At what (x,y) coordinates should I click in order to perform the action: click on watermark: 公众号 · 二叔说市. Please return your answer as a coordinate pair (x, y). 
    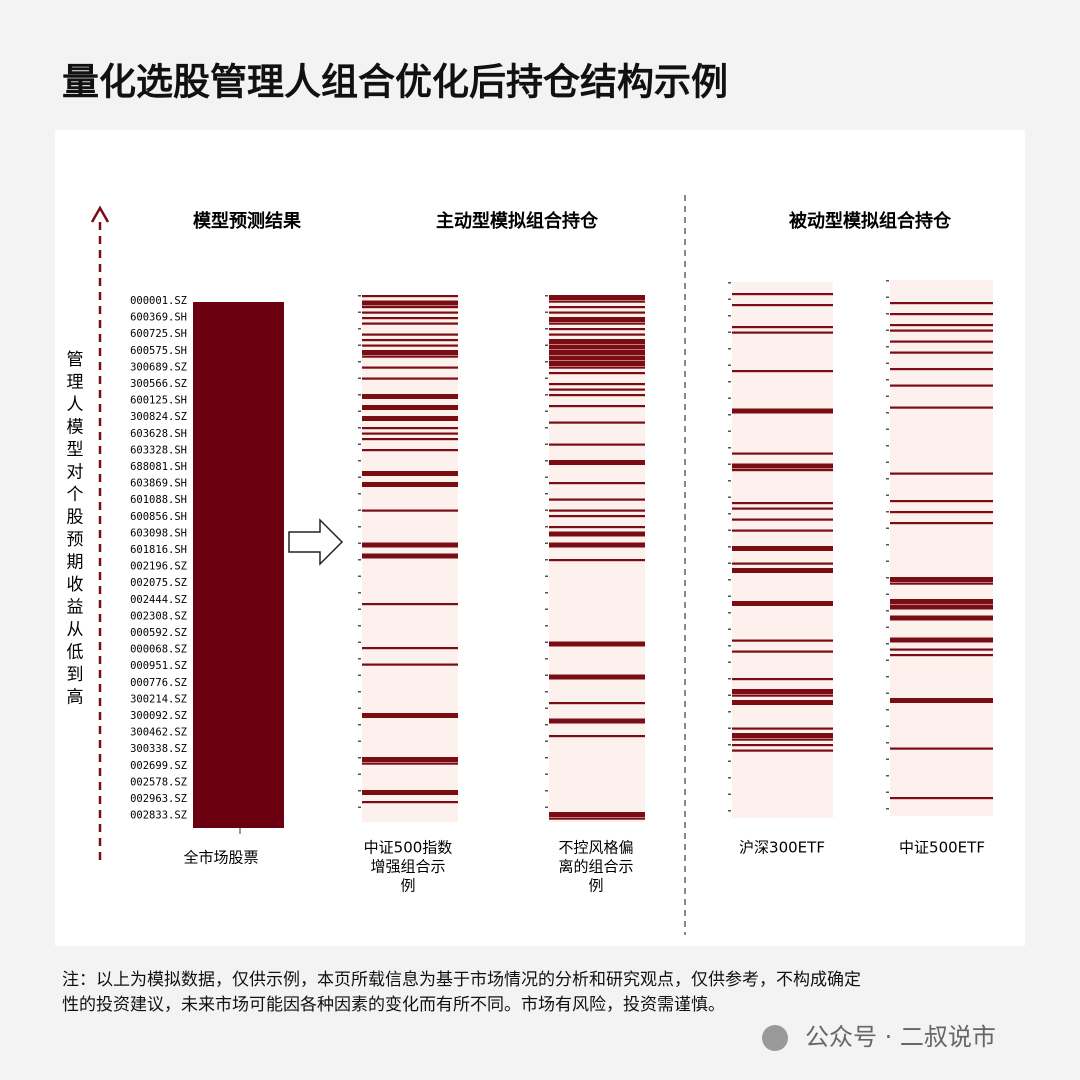
    Looking at the image, I should click on (900, 1037).